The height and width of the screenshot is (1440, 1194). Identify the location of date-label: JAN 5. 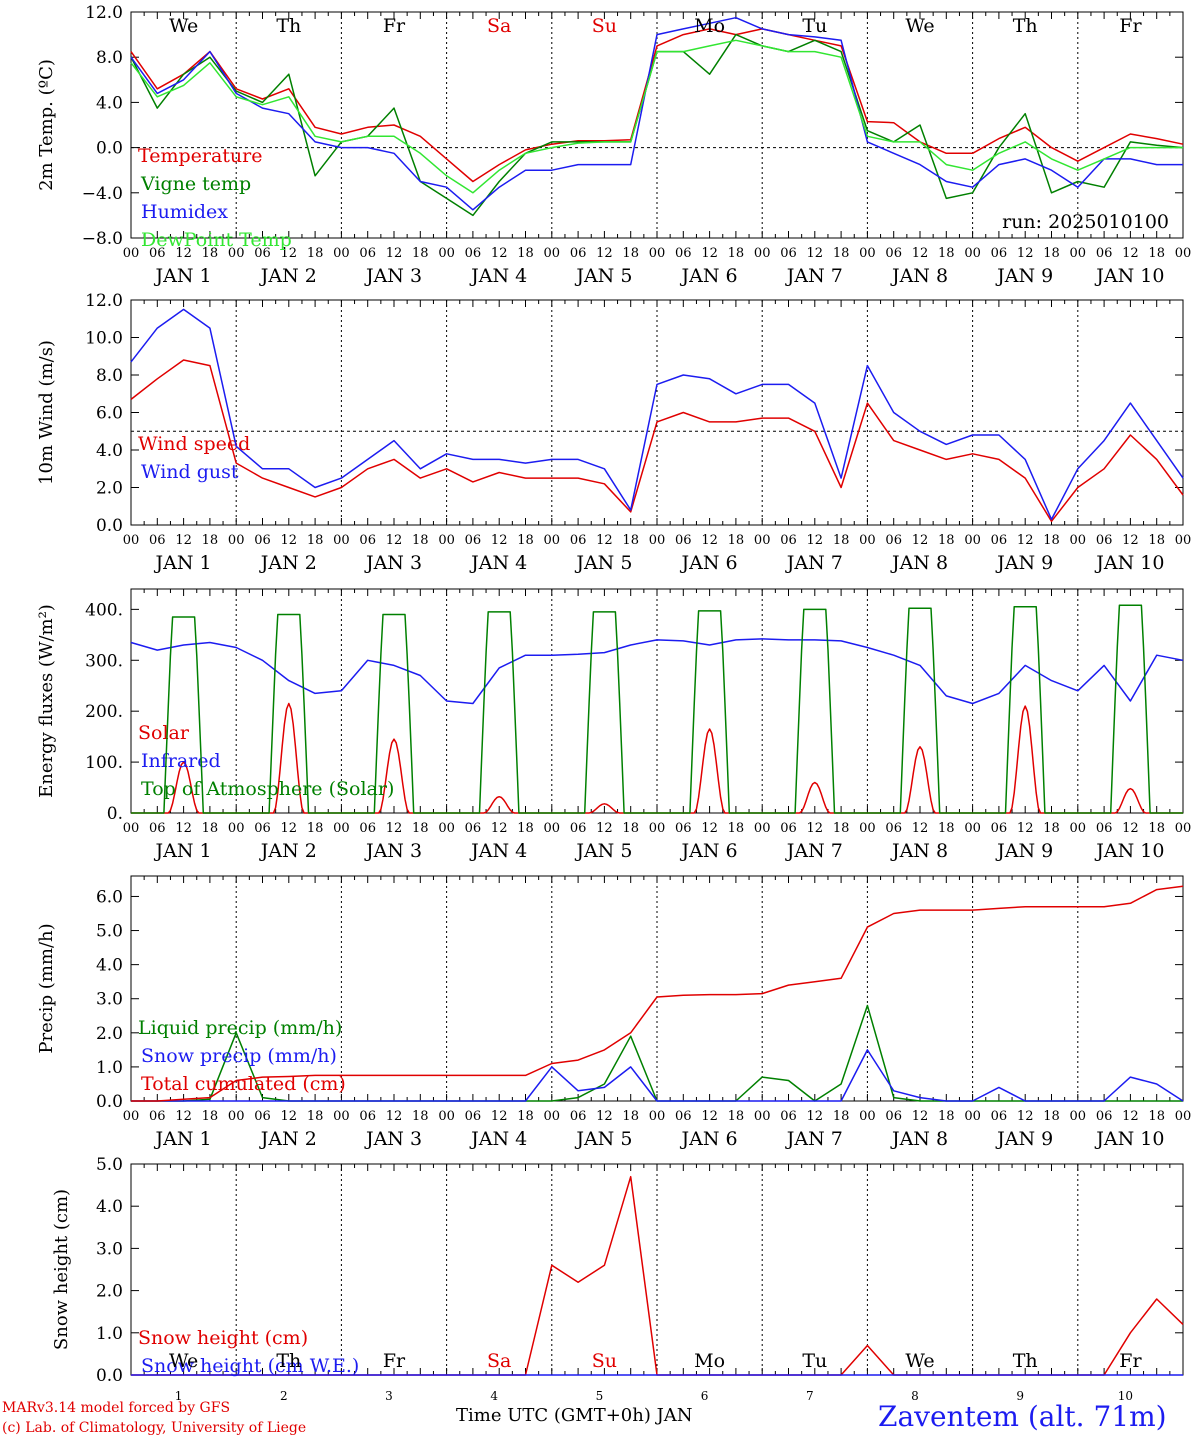
(603, 851).